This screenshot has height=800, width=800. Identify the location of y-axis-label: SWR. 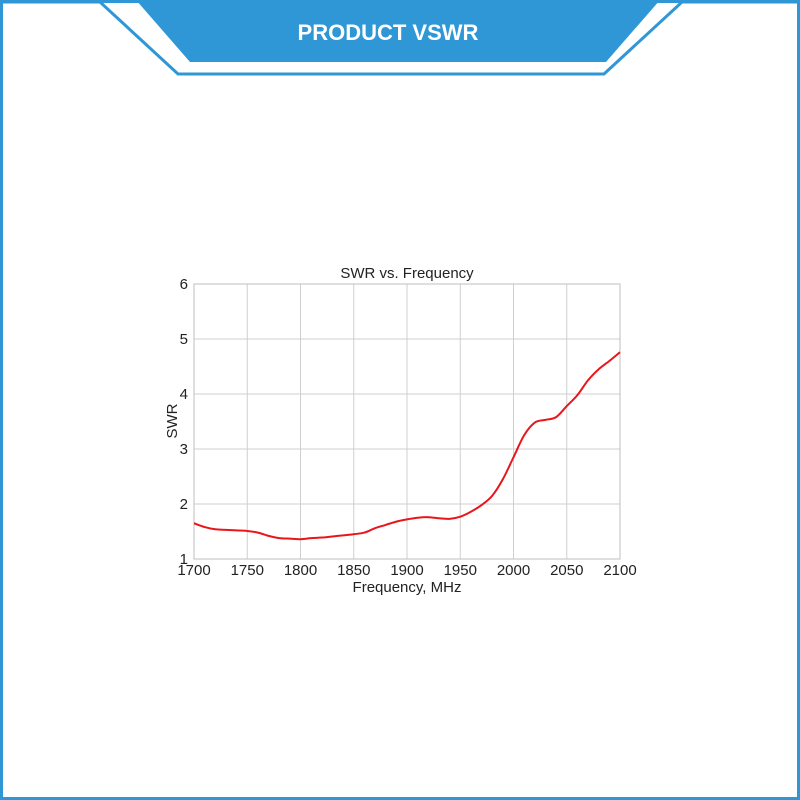
(172, 420).